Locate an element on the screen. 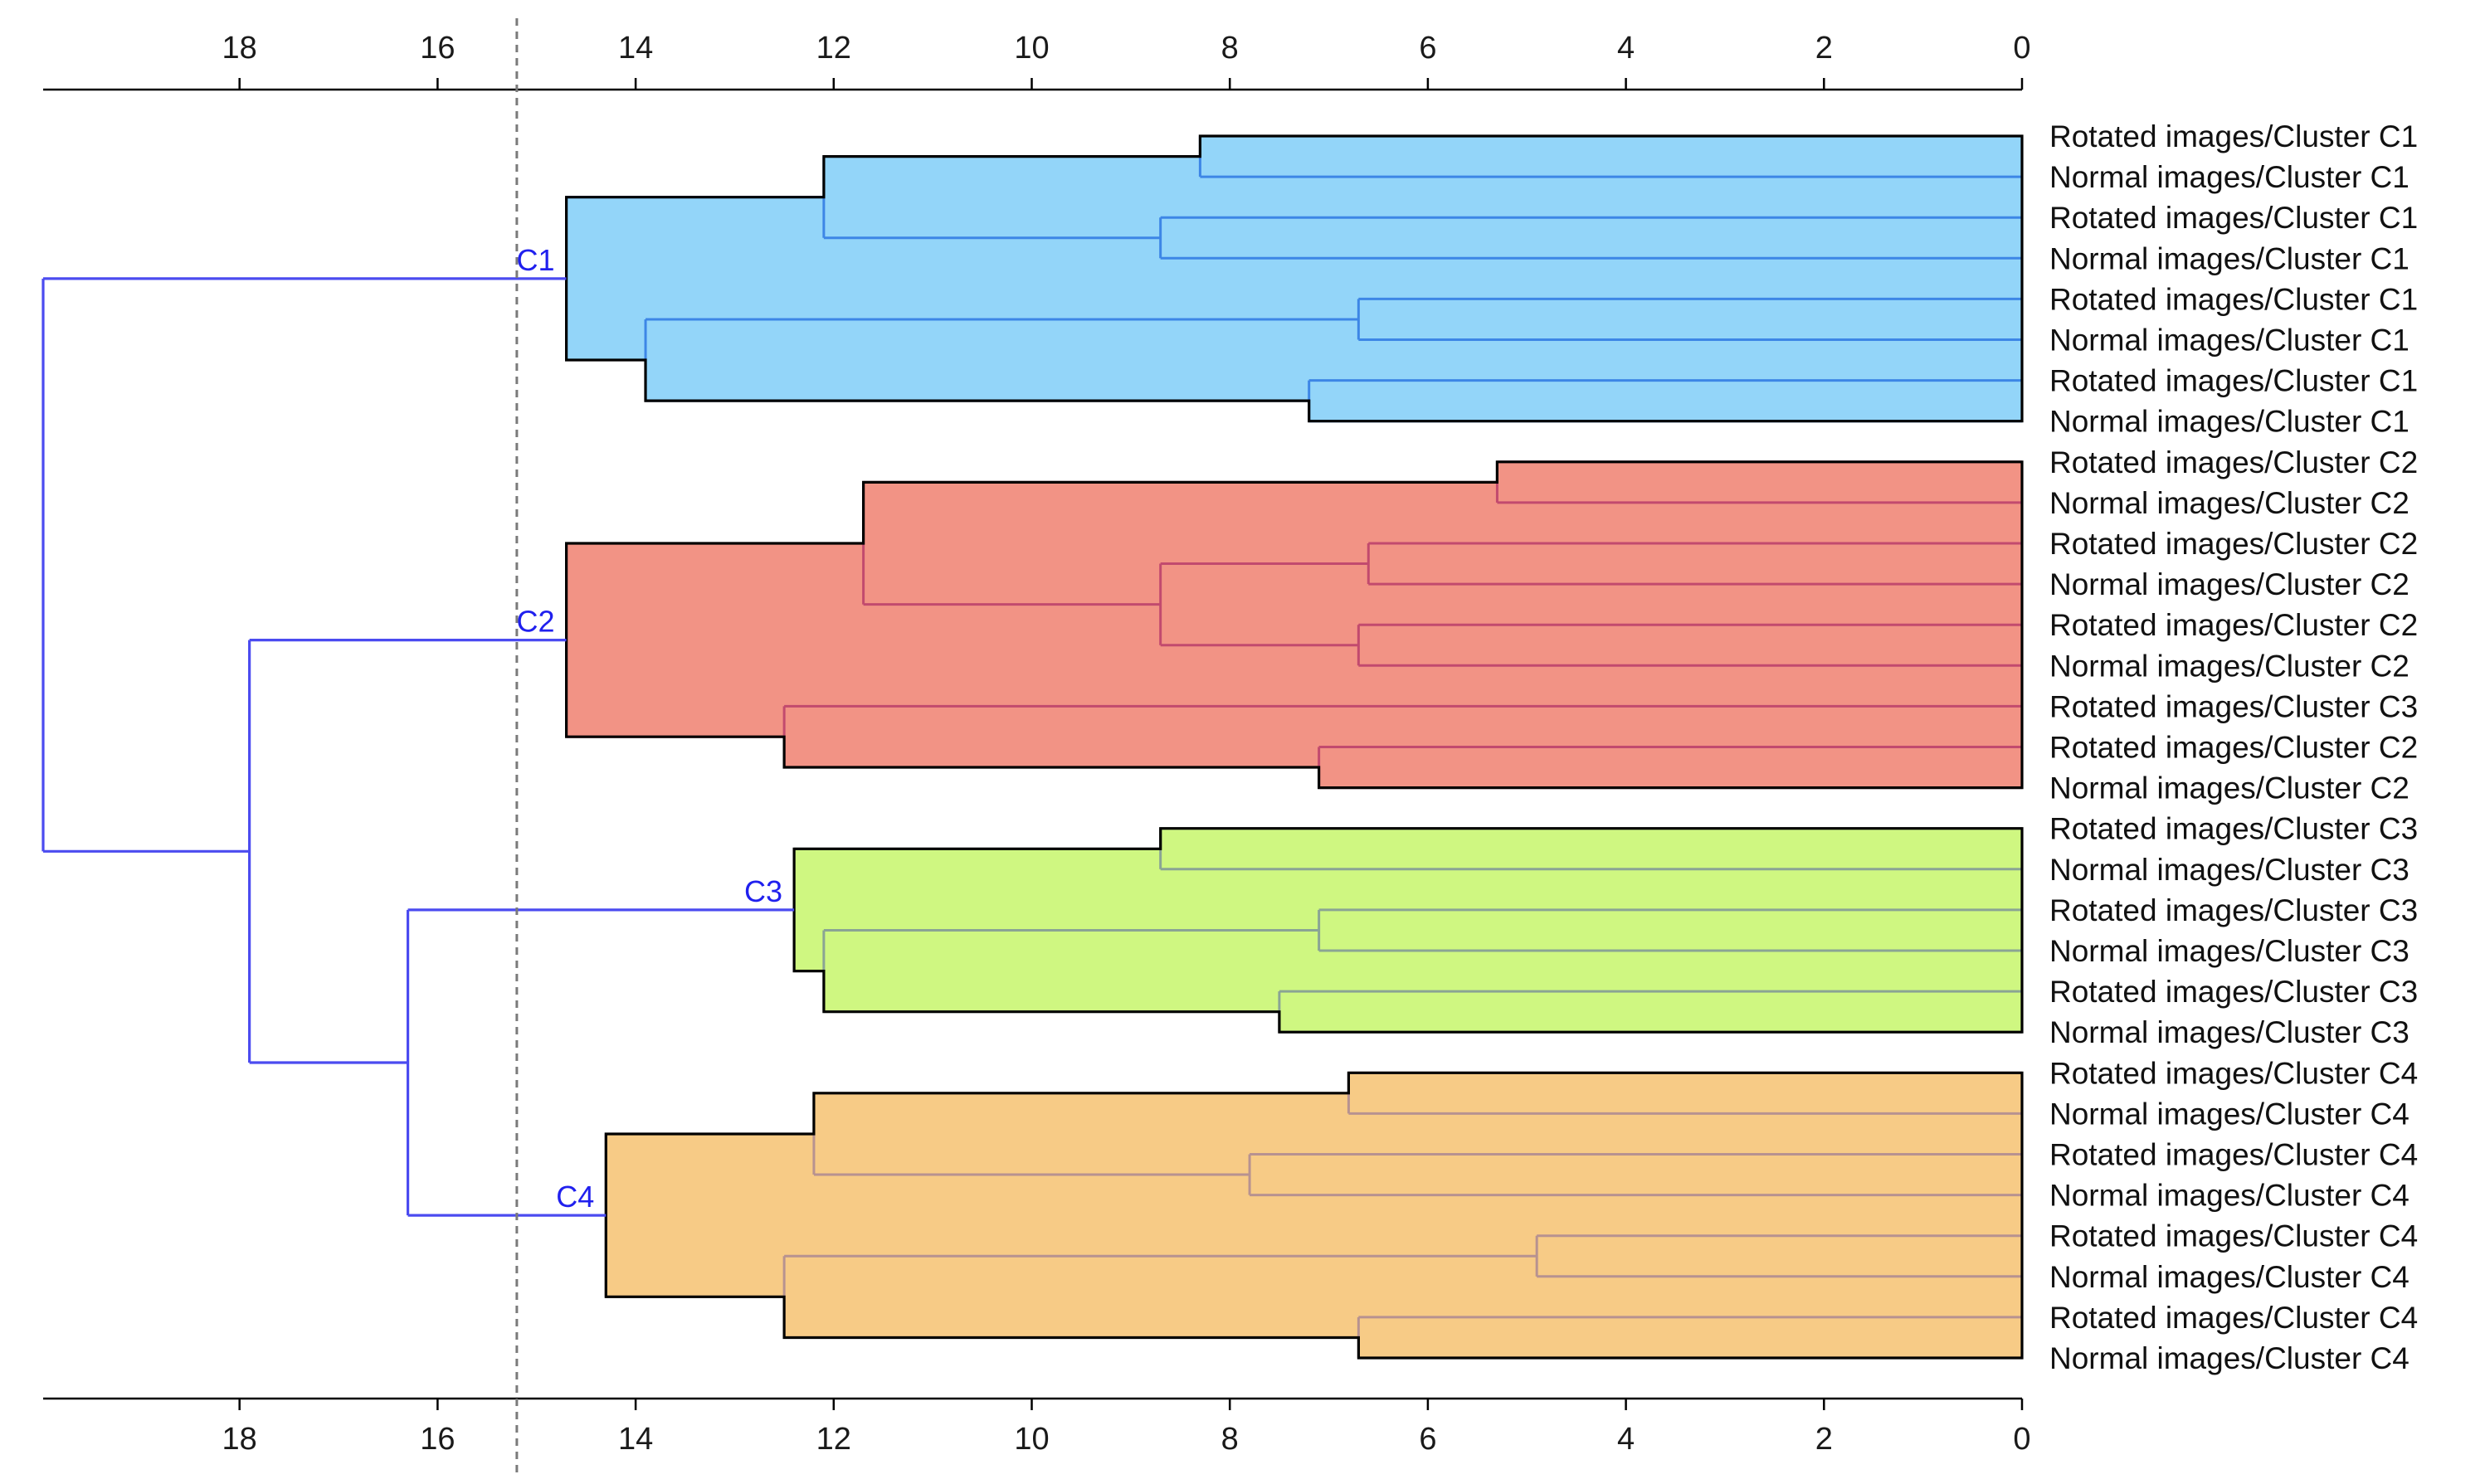 Image resolution: width=2485 pixels, height=1484 pixels. cluster-outline-c4 is located at coordinates (1314, 1215).